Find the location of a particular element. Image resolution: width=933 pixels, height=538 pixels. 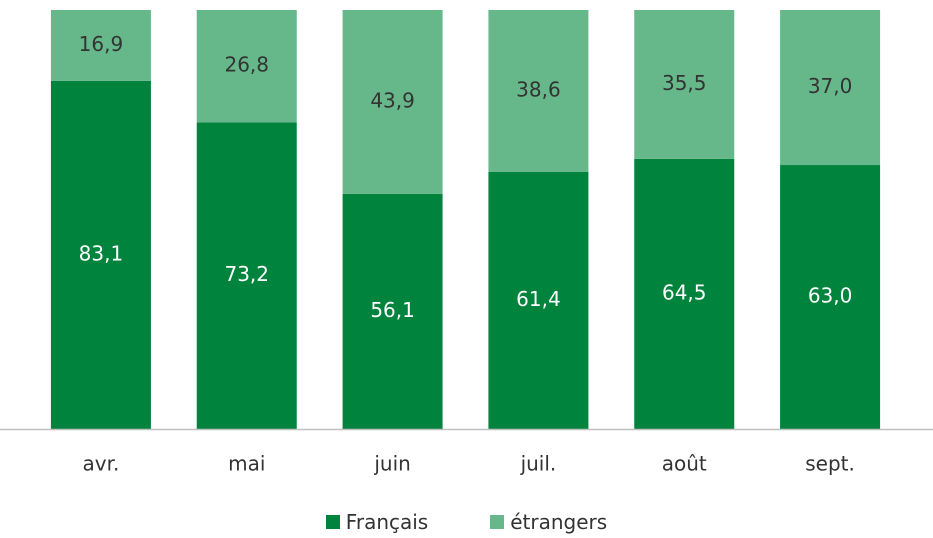

x-tick-label-2: juin is located at coordinates (391, 464).